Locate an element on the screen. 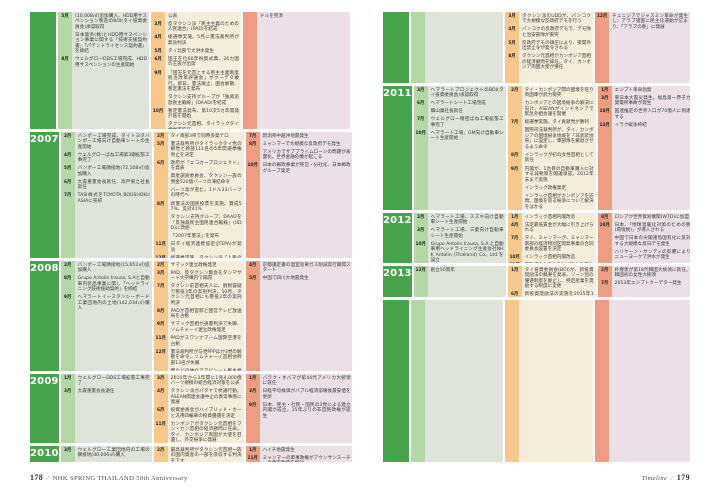  footer-left: 178 ⁄ NHK SPRING THAILAND 50th Anniversary is located at coordinates (109, 477).